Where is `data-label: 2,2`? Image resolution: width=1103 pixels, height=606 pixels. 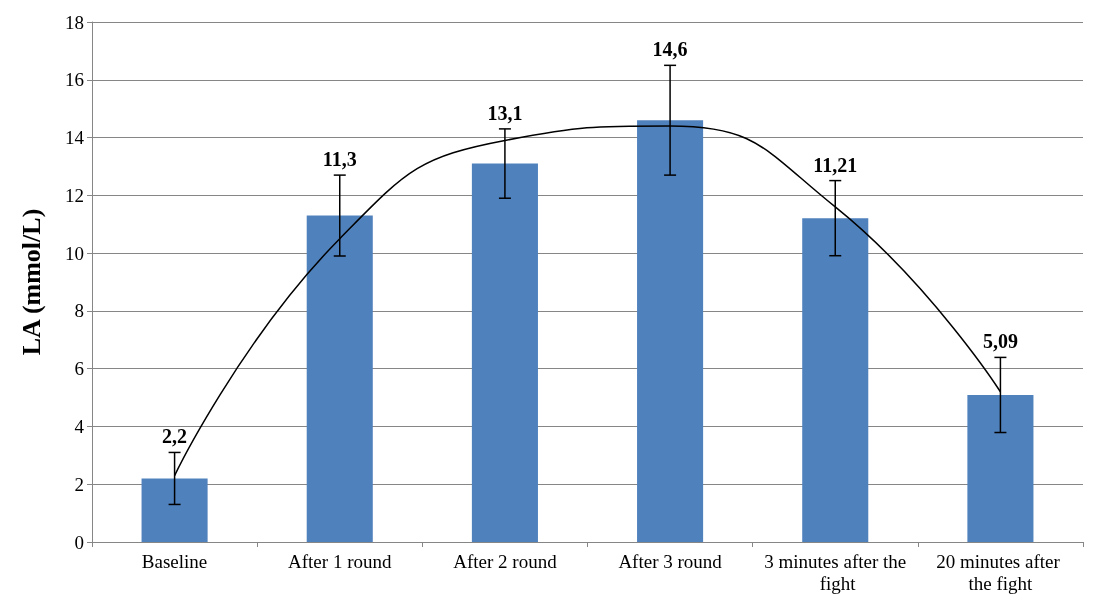 data-label: 2,2 is located at coordinates (175, 436).